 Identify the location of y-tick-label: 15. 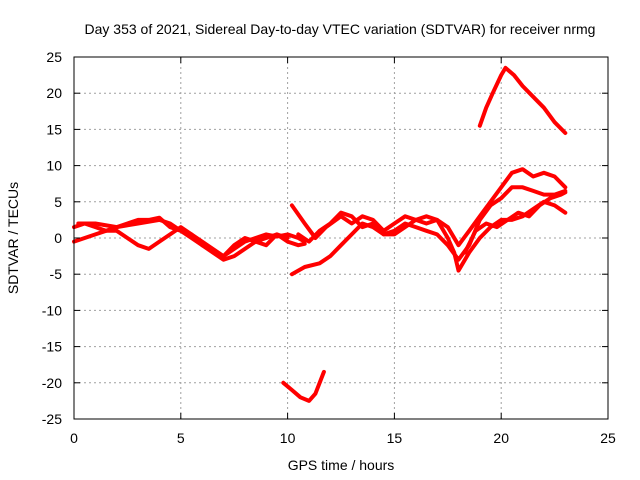
(54, 129).